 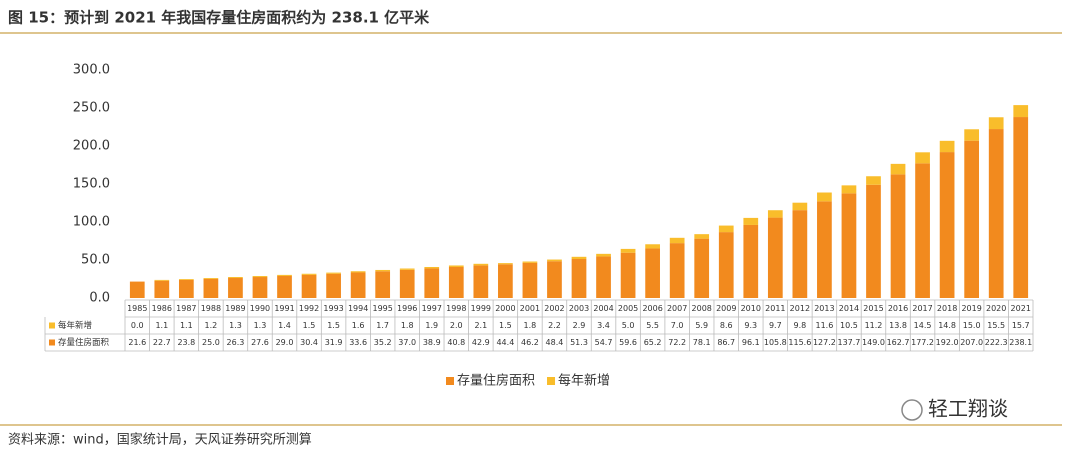 What do you see at coordinates (91, 70) in the screenshot?
I see `y-tick-label: 300.0` at bounding box center [91, 70].